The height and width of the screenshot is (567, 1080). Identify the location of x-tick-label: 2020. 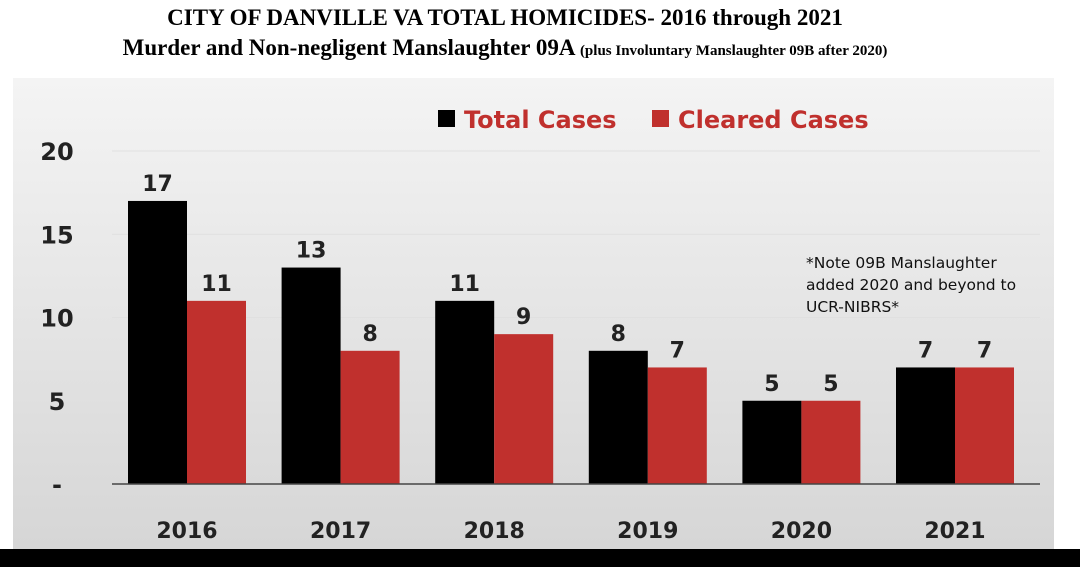
(801, 531).